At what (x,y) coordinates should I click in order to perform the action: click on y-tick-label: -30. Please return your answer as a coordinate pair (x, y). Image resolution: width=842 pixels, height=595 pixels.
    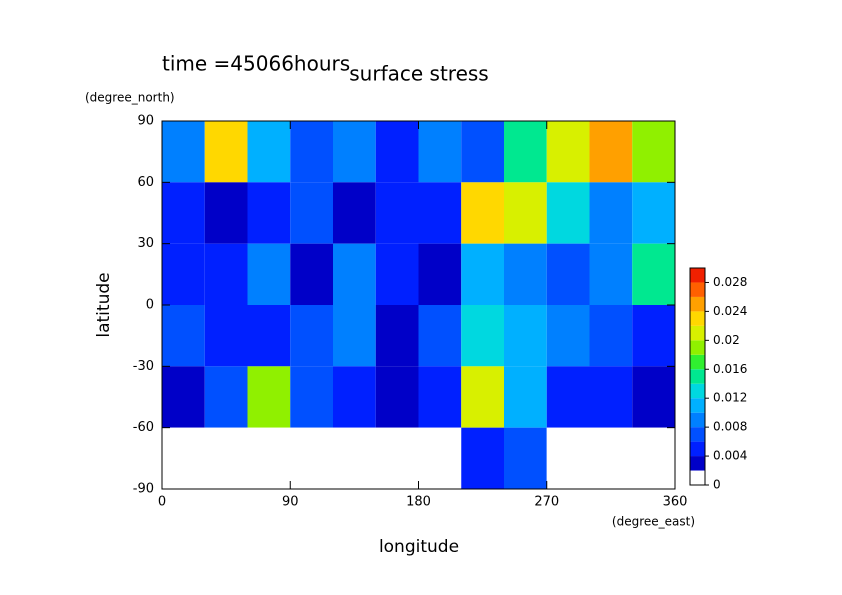
    Looking at the image, I should click on (143, 366).